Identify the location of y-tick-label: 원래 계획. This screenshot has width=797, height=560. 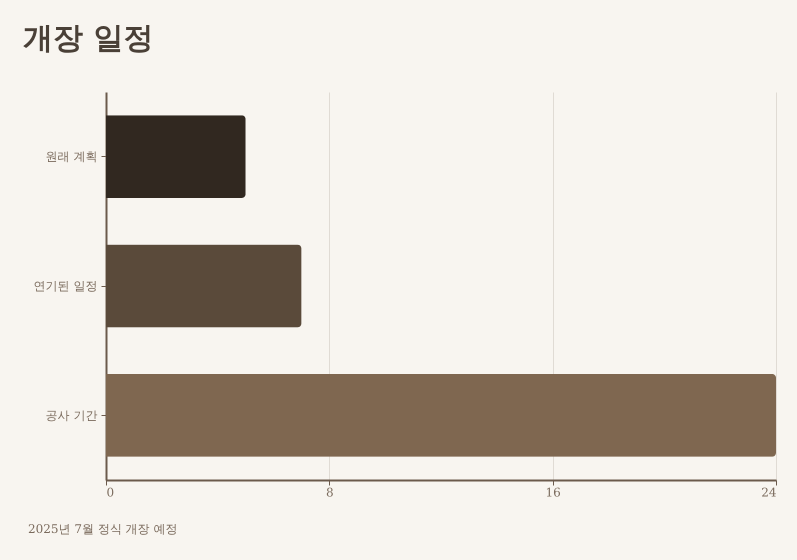
(72, 157).